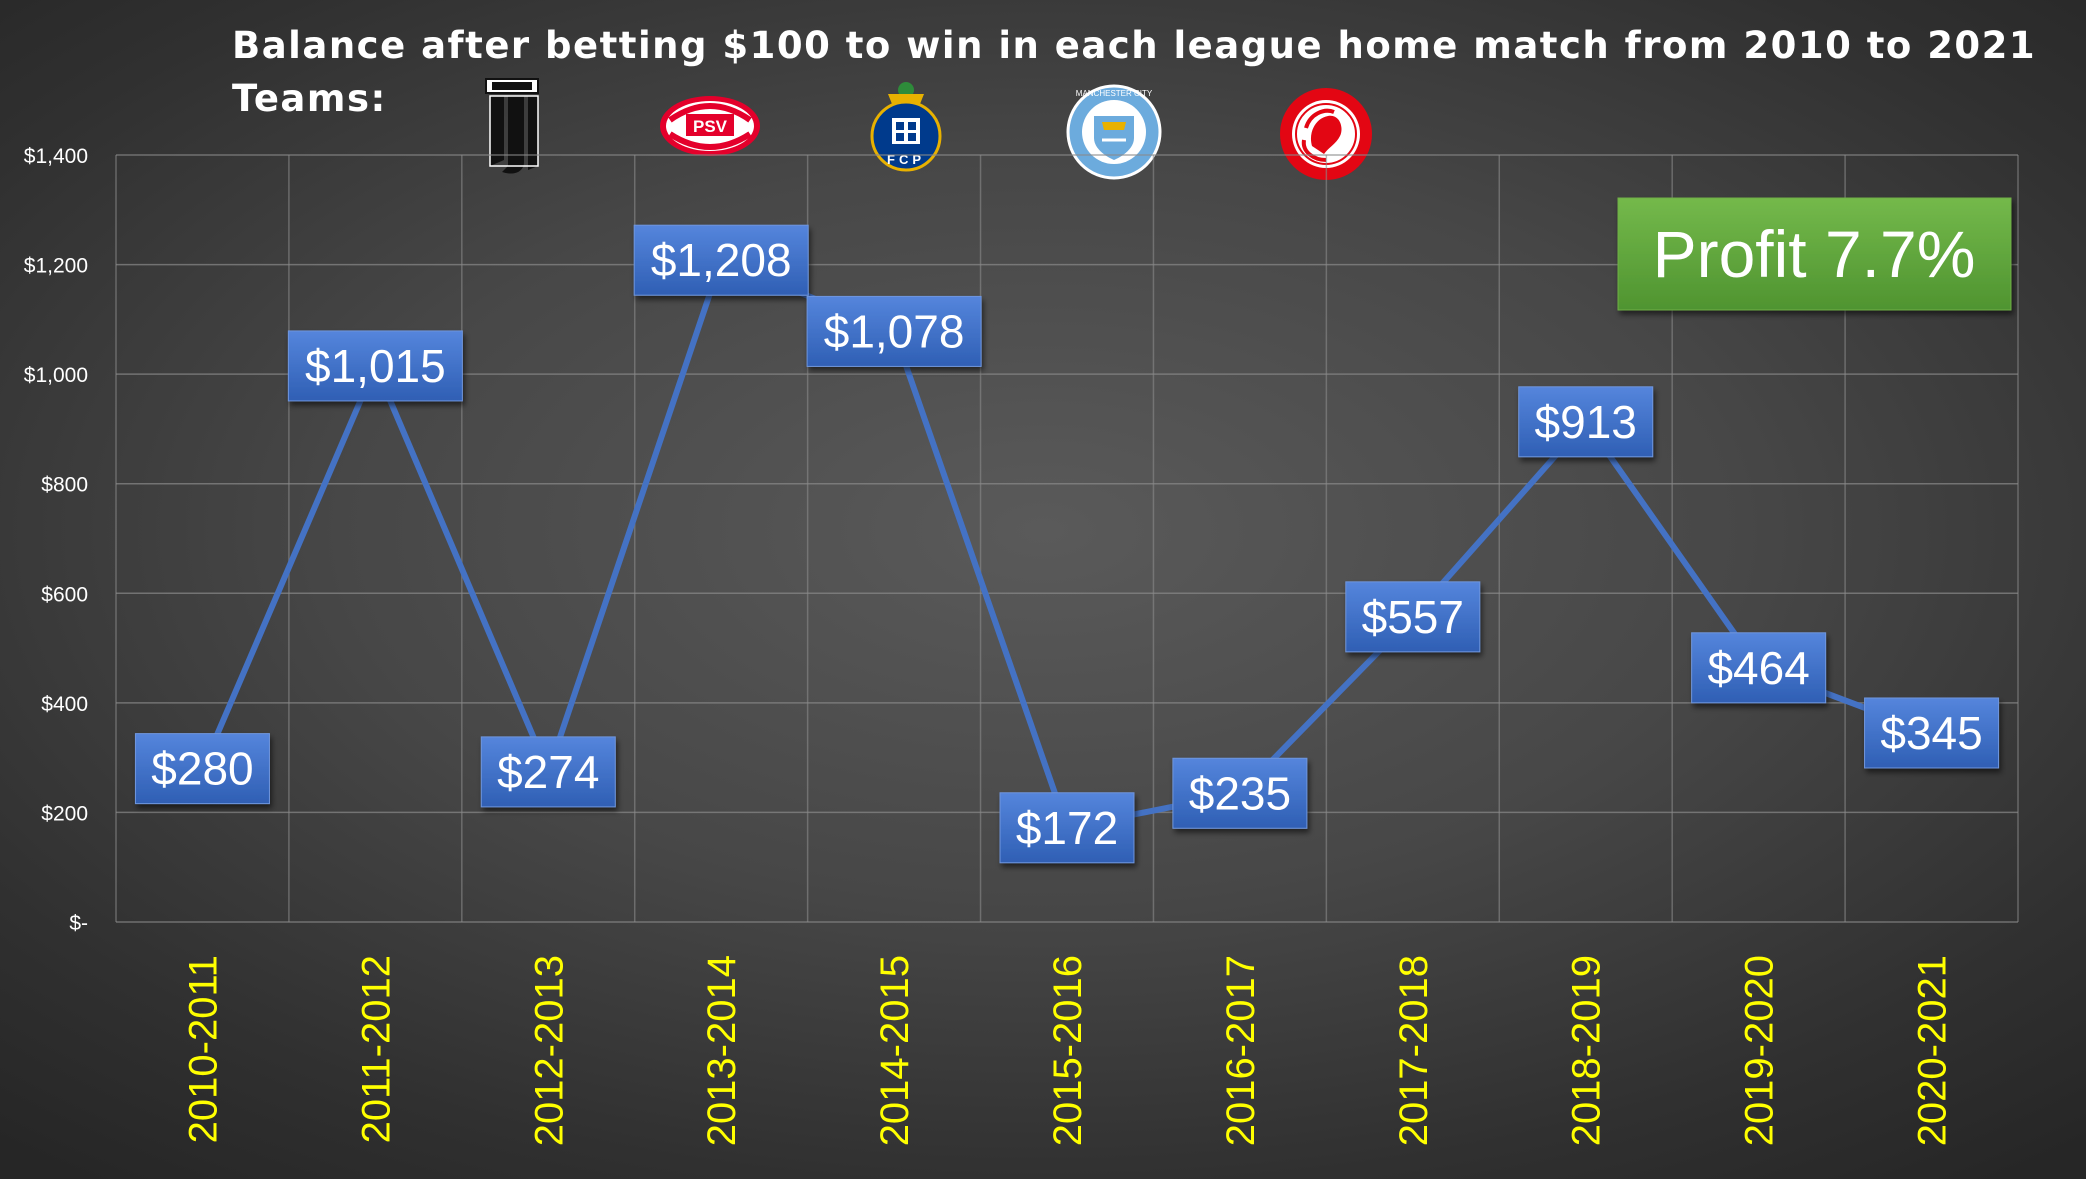 Image resolution: width=2086 pixels, height=1179 pixels. Describe the element at coordinates (1760, 1050) in the screenshot. I see `x-tick-label: 2019-2020` at that location.